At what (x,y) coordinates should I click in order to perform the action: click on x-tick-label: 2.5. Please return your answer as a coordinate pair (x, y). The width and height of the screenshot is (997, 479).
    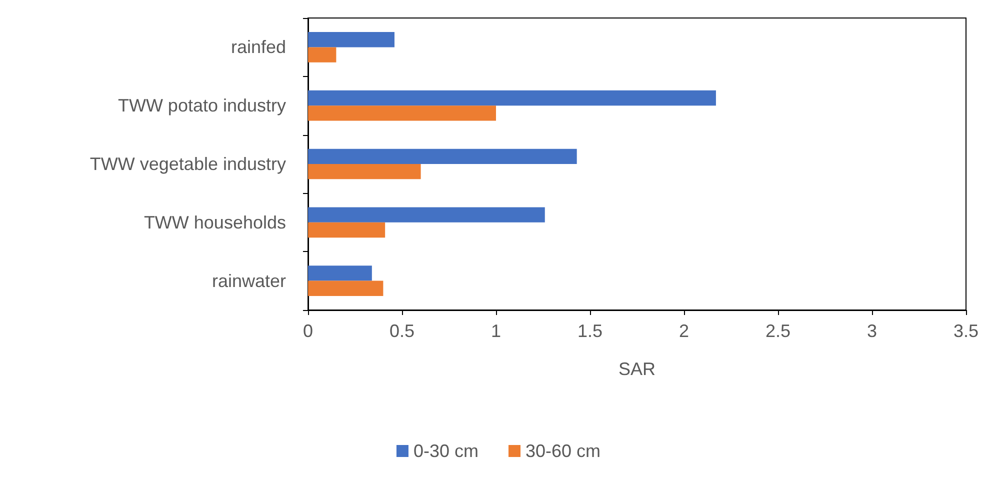
    Looking at the image, I should click on (778, 331).